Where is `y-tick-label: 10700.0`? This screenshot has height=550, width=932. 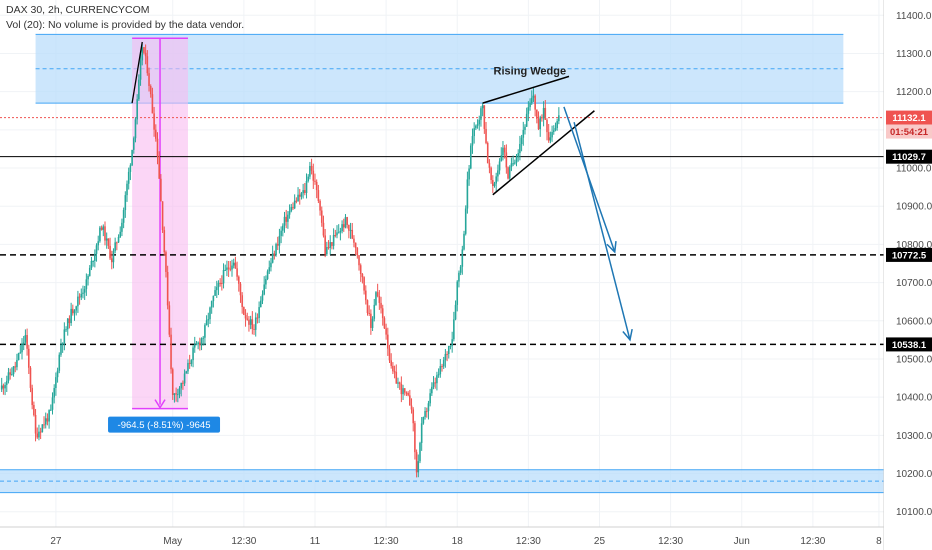
y-tick-label: 10700.0 is located at coordinates (914, 283).